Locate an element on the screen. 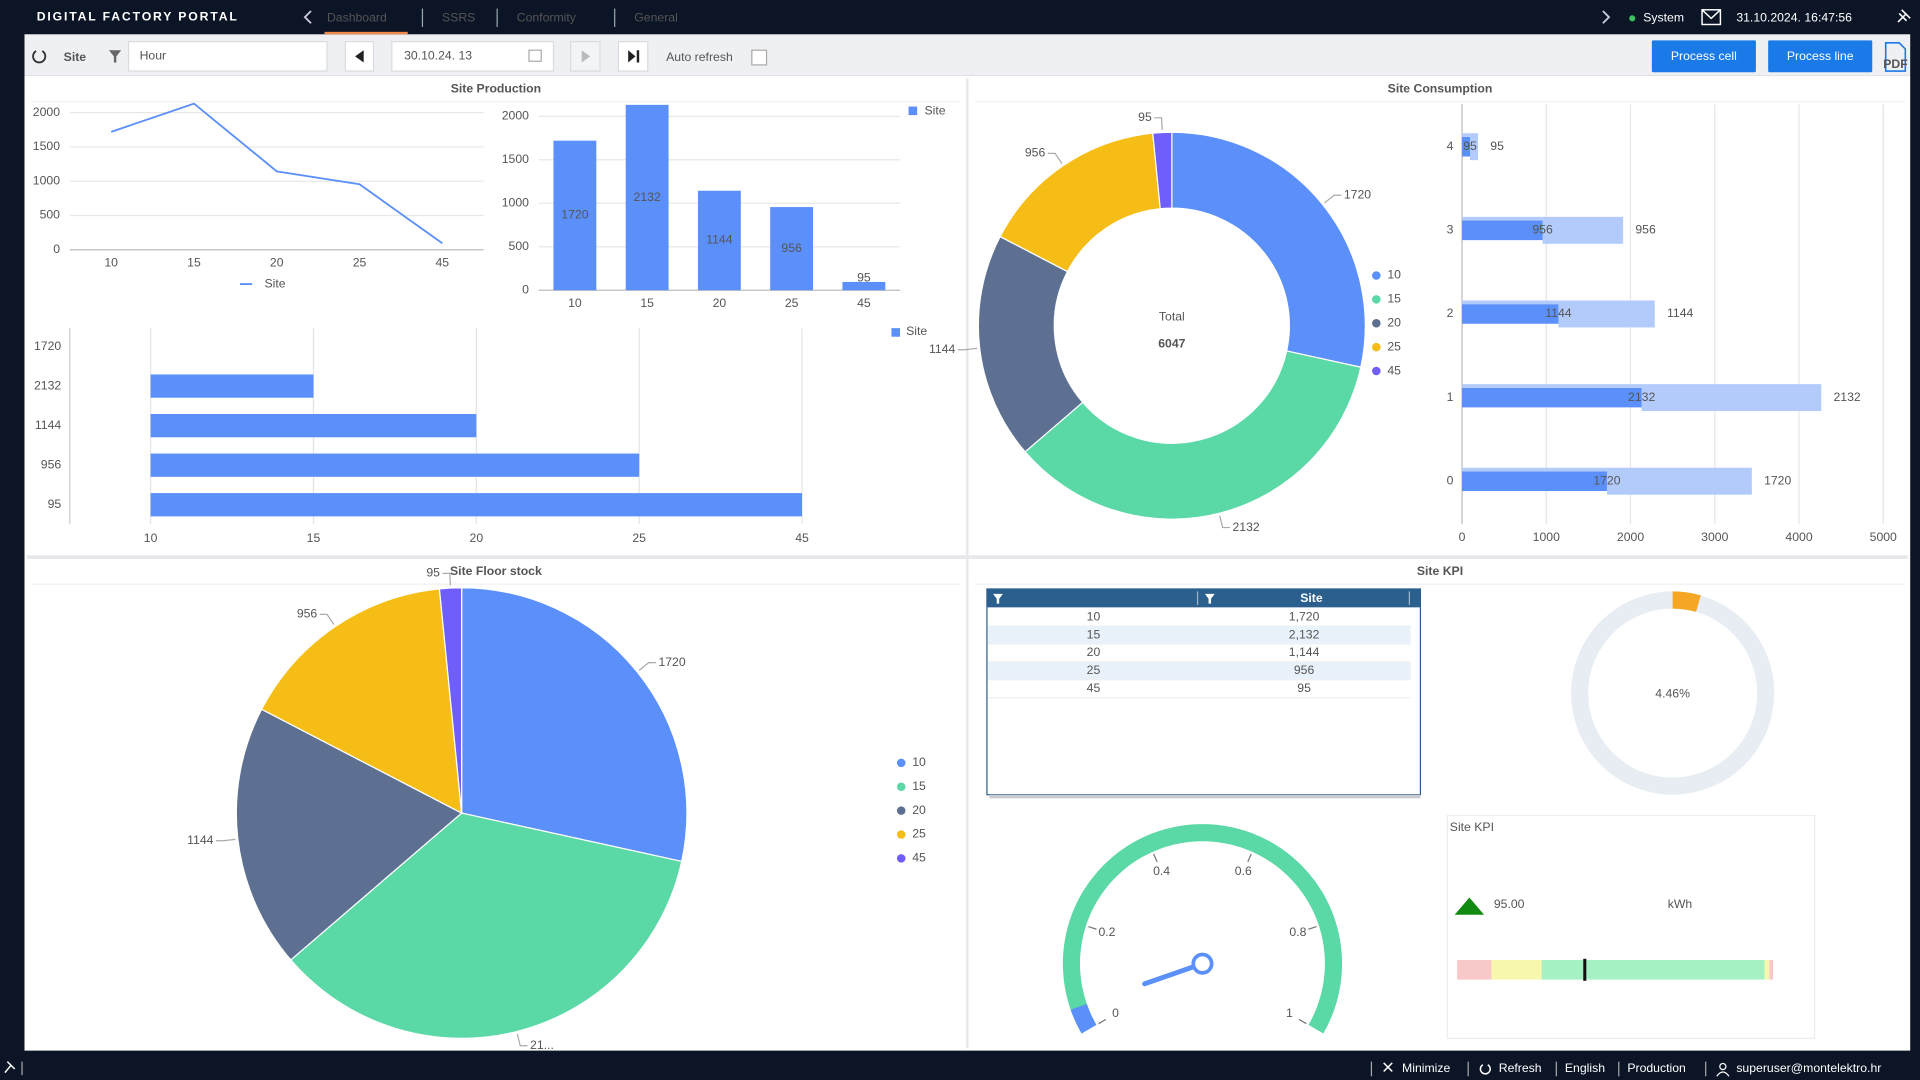 The height and width of the screenshot is (1080, 1920). nav-tab: Dashboard is located at coordinates (357, 18).